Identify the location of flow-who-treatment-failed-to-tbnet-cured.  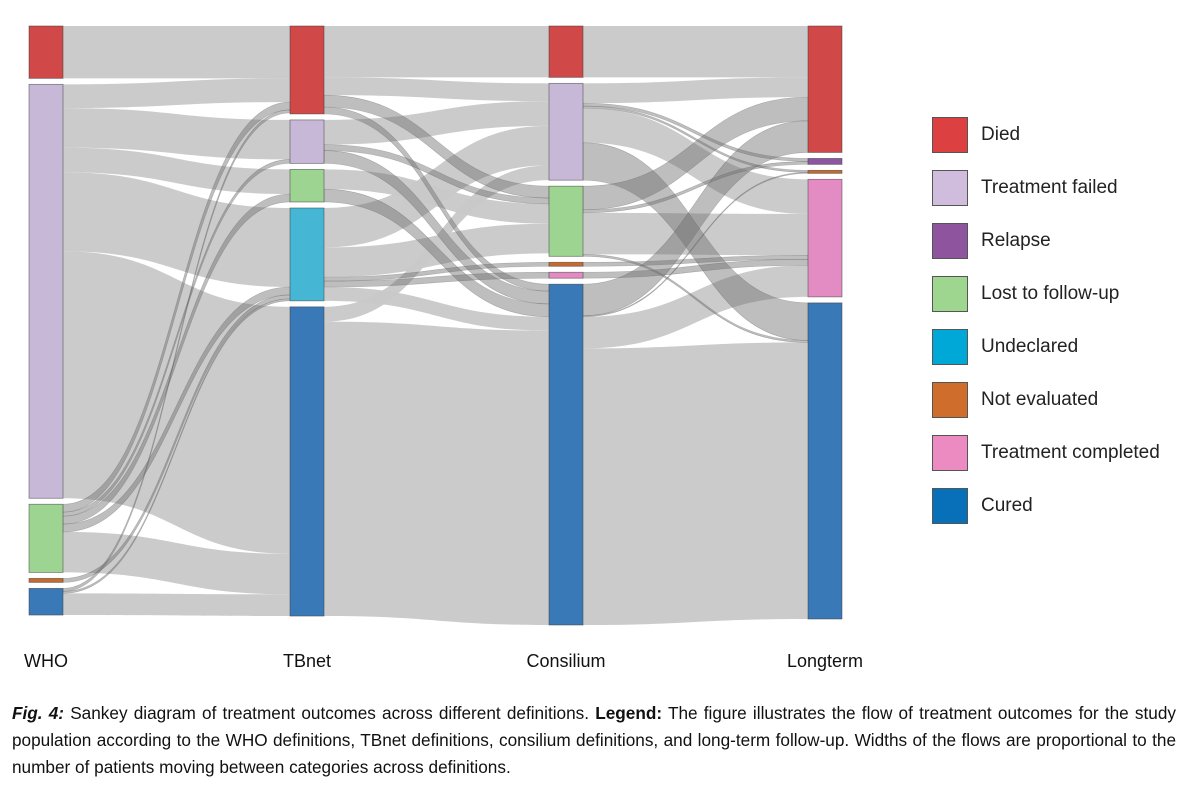
(176, 402).